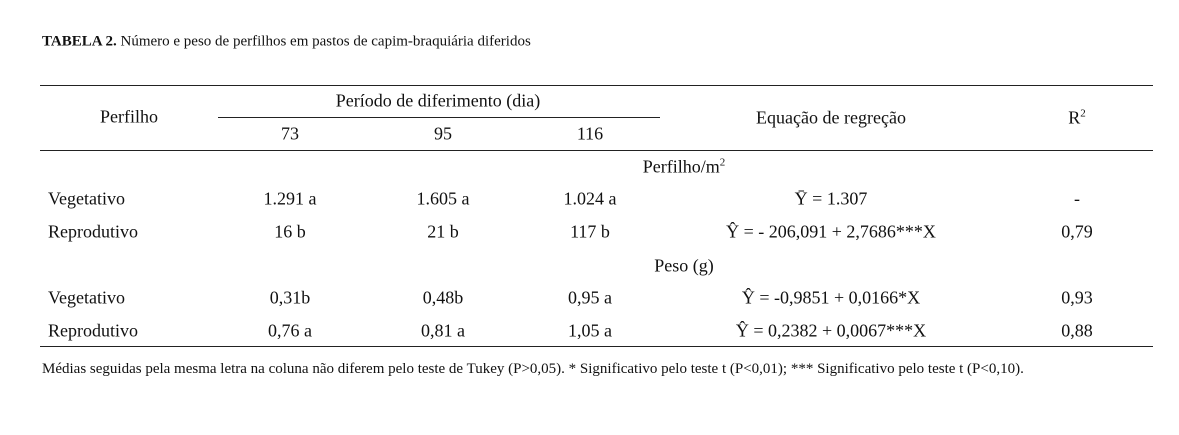 The width and height of the screenshot is (1179, 435). What do you see at coordinates (439, 117) in the screenshot?
I see `group-rule` at bounding box center [439, 117].